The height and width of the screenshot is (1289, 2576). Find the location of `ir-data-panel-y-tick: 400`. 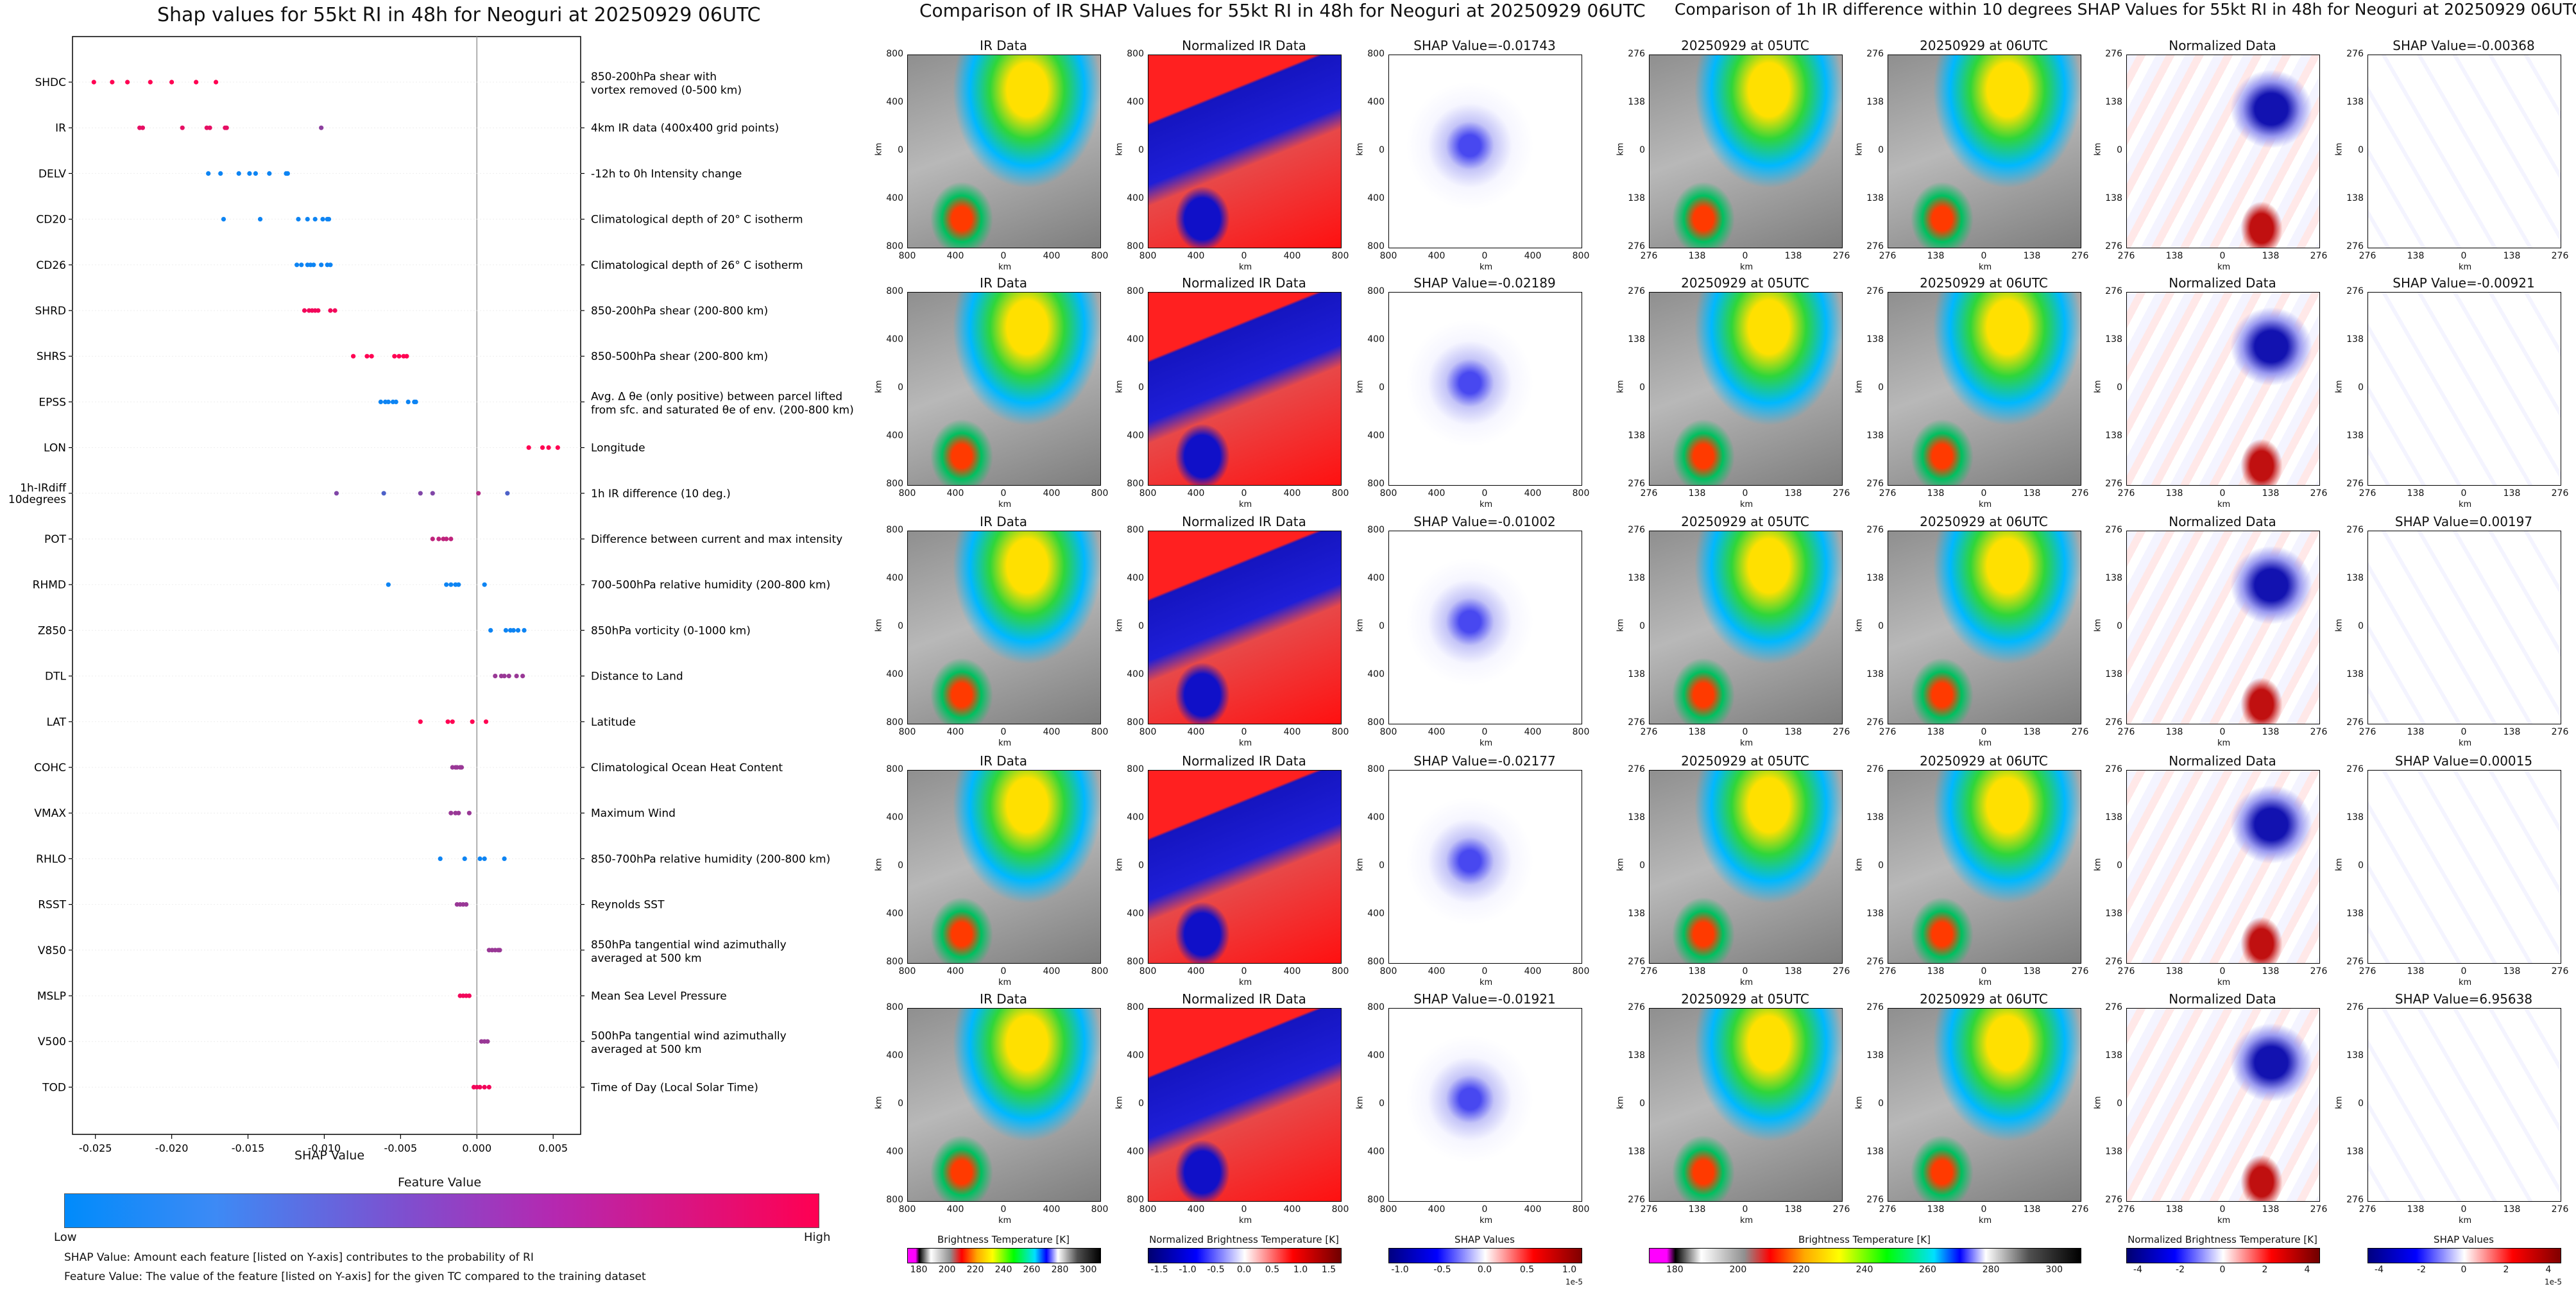

ir-data-panel-y-tick: 400 is located at coordinates (894, 914).